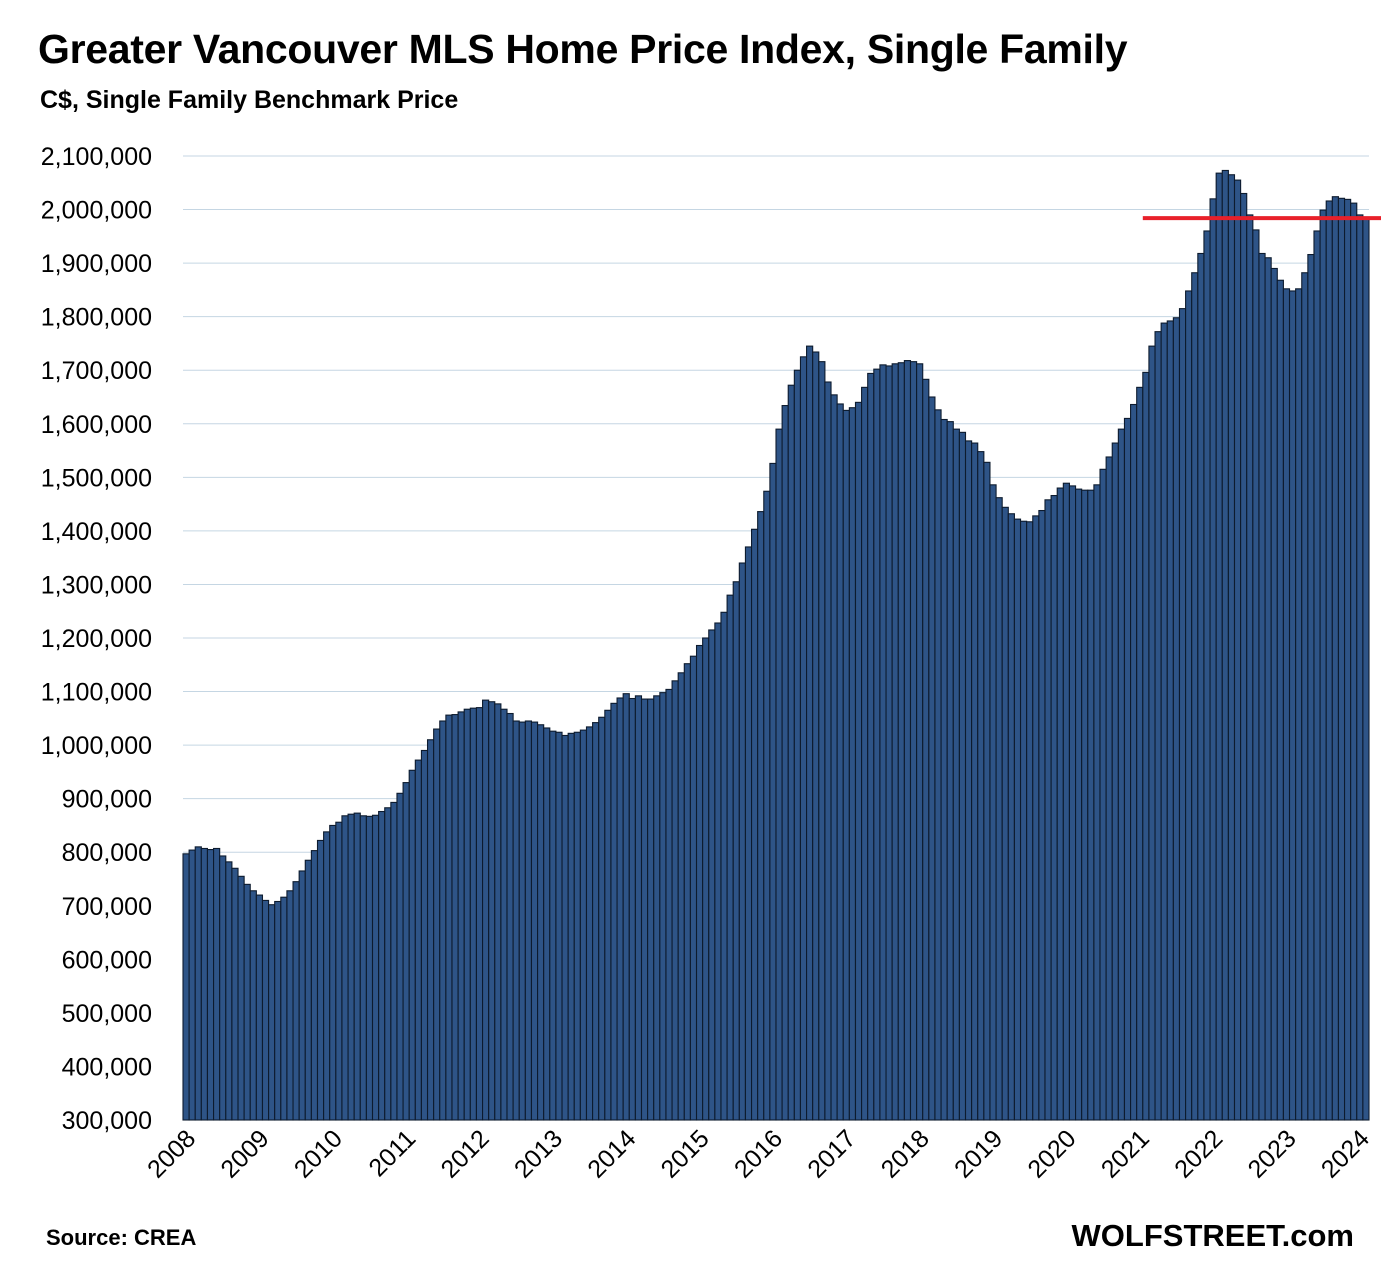 The image size is (1381, 1273). What do you see at coordinates (1272, 1153) in the screenshot?
I see `x-tick-label: 2023` at bounding box center [1272, 1153].